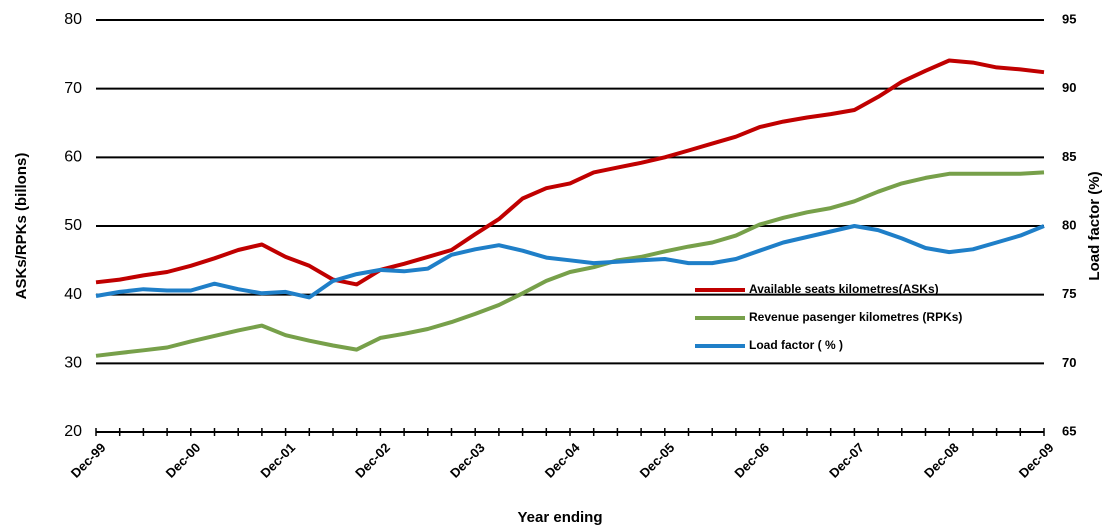 The image size is (1108, 528). Describe the element at coordinates (73, 157) in the screenshot. I see `y-tick-label: 60` at that location.